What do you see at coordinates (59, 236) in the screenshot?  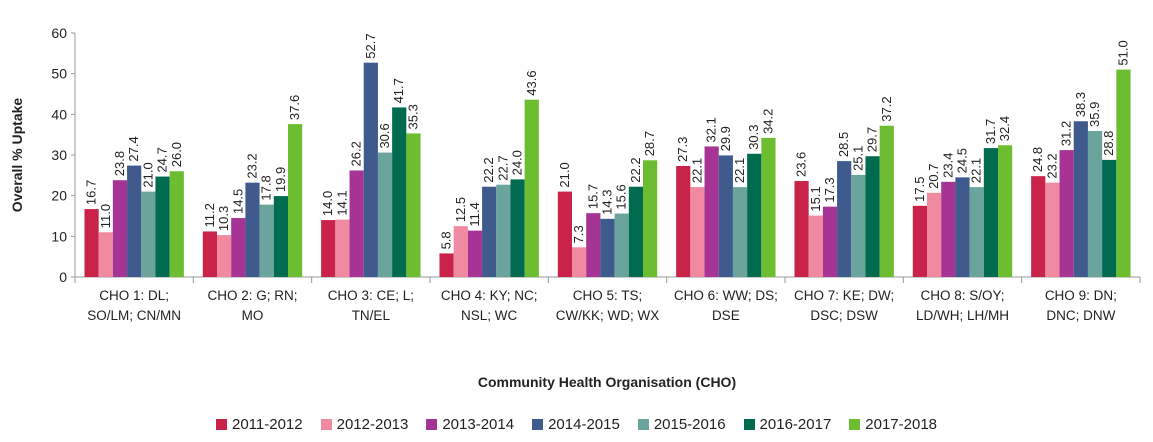 I see `y-tick-label: 10` at bounding box center [59, 236].